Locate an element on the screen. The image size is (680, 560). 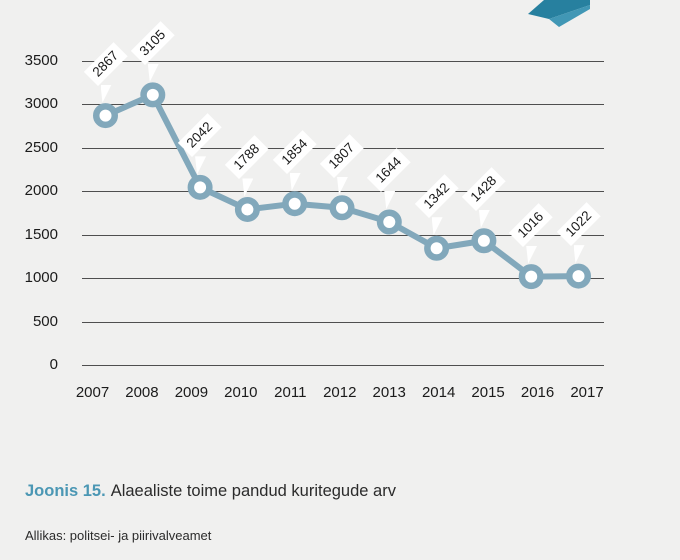
x-tick-label: 2015 is located at coordinates (488, 392).